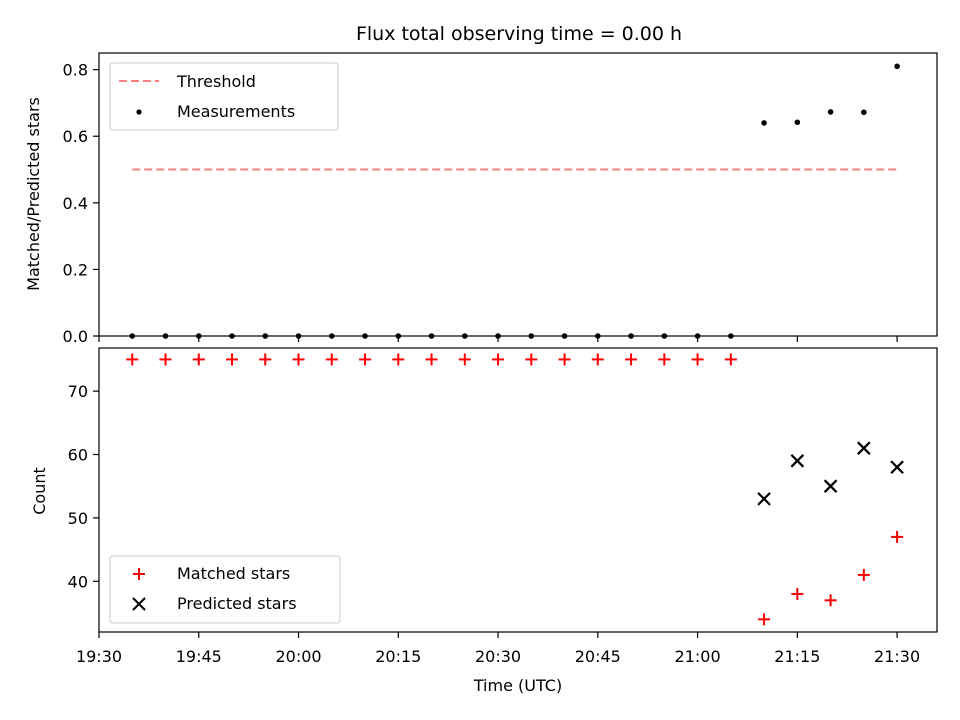 The height and width of the screenshot is (720, 960). What do you see at coordinates (78, 581) in the screenshot?
I see `y-tick-label: 40` at bounding box center [78, 581].